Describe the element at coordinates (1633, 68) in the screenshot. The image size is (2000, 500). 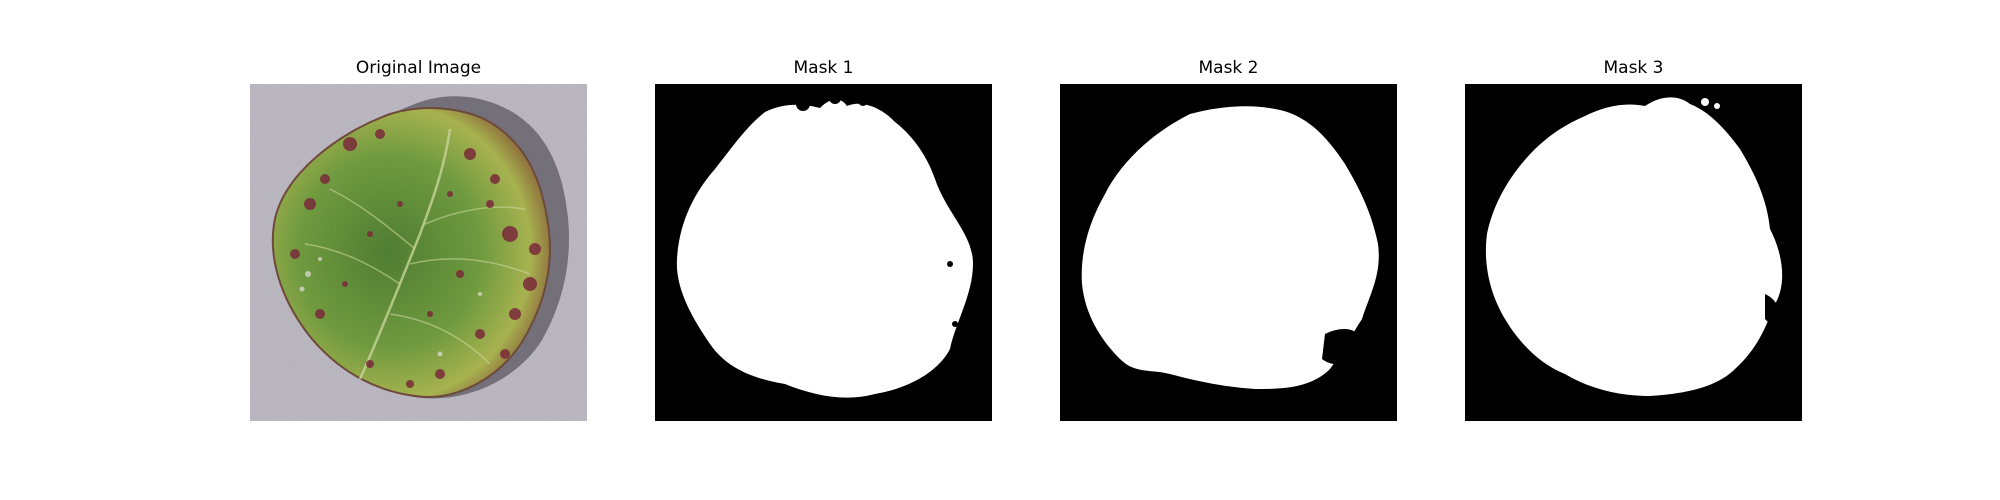
I see `mask-3-title: Mask 3` at that location.